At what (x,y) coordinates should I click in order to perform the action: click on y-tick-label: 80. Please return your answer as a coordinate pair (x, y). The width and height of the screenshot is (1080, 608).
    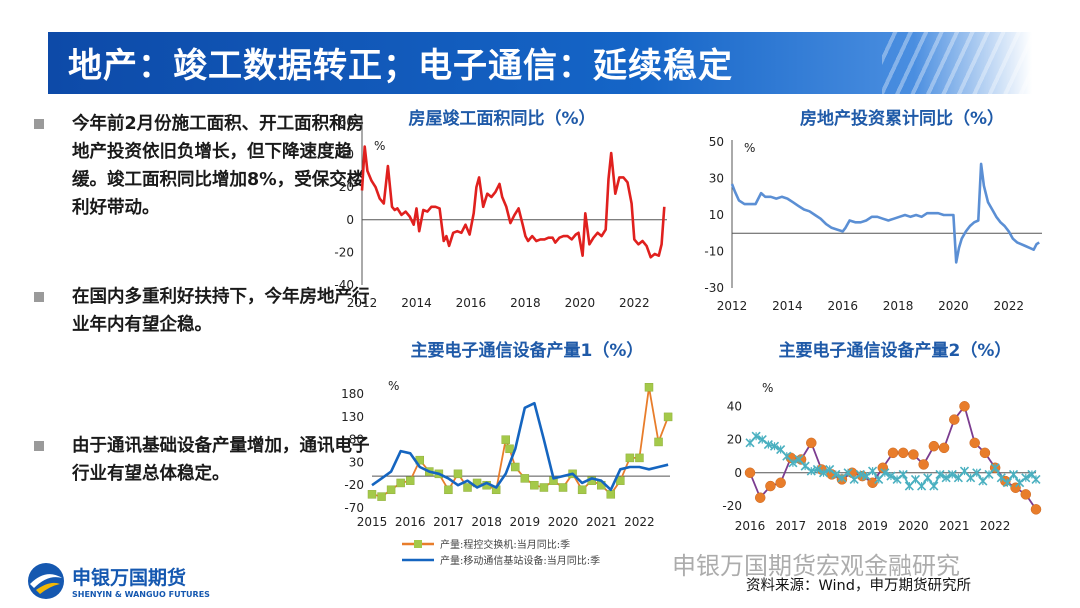
    Looking at the image, I should click on (356, 440).